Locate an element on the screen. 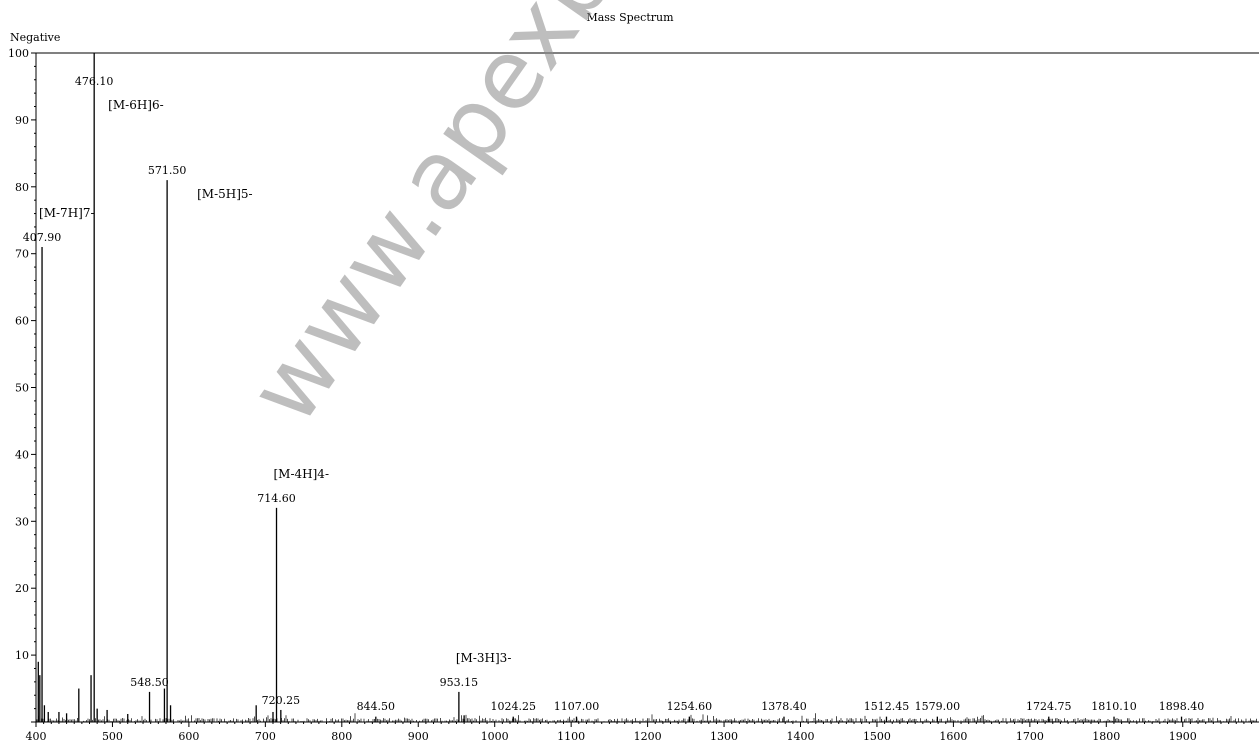 This screenshot has height=744, width=1259. peak-mz-label: 476.10 is located at coordinates (94, 81).